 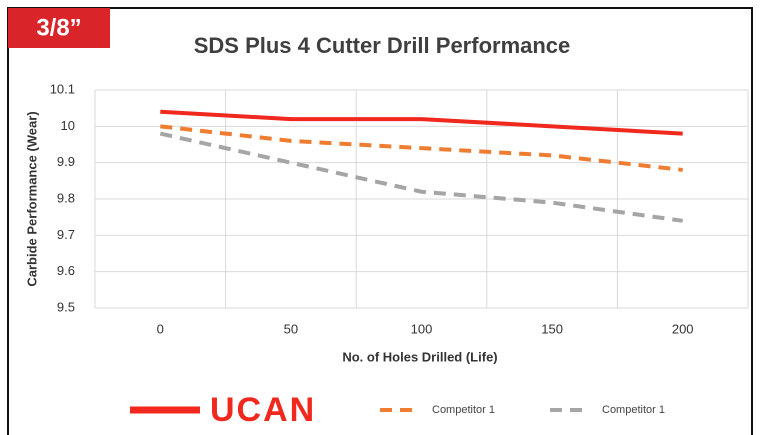 I want to click on x-tick-label: 200, so click(x=683, y=328).